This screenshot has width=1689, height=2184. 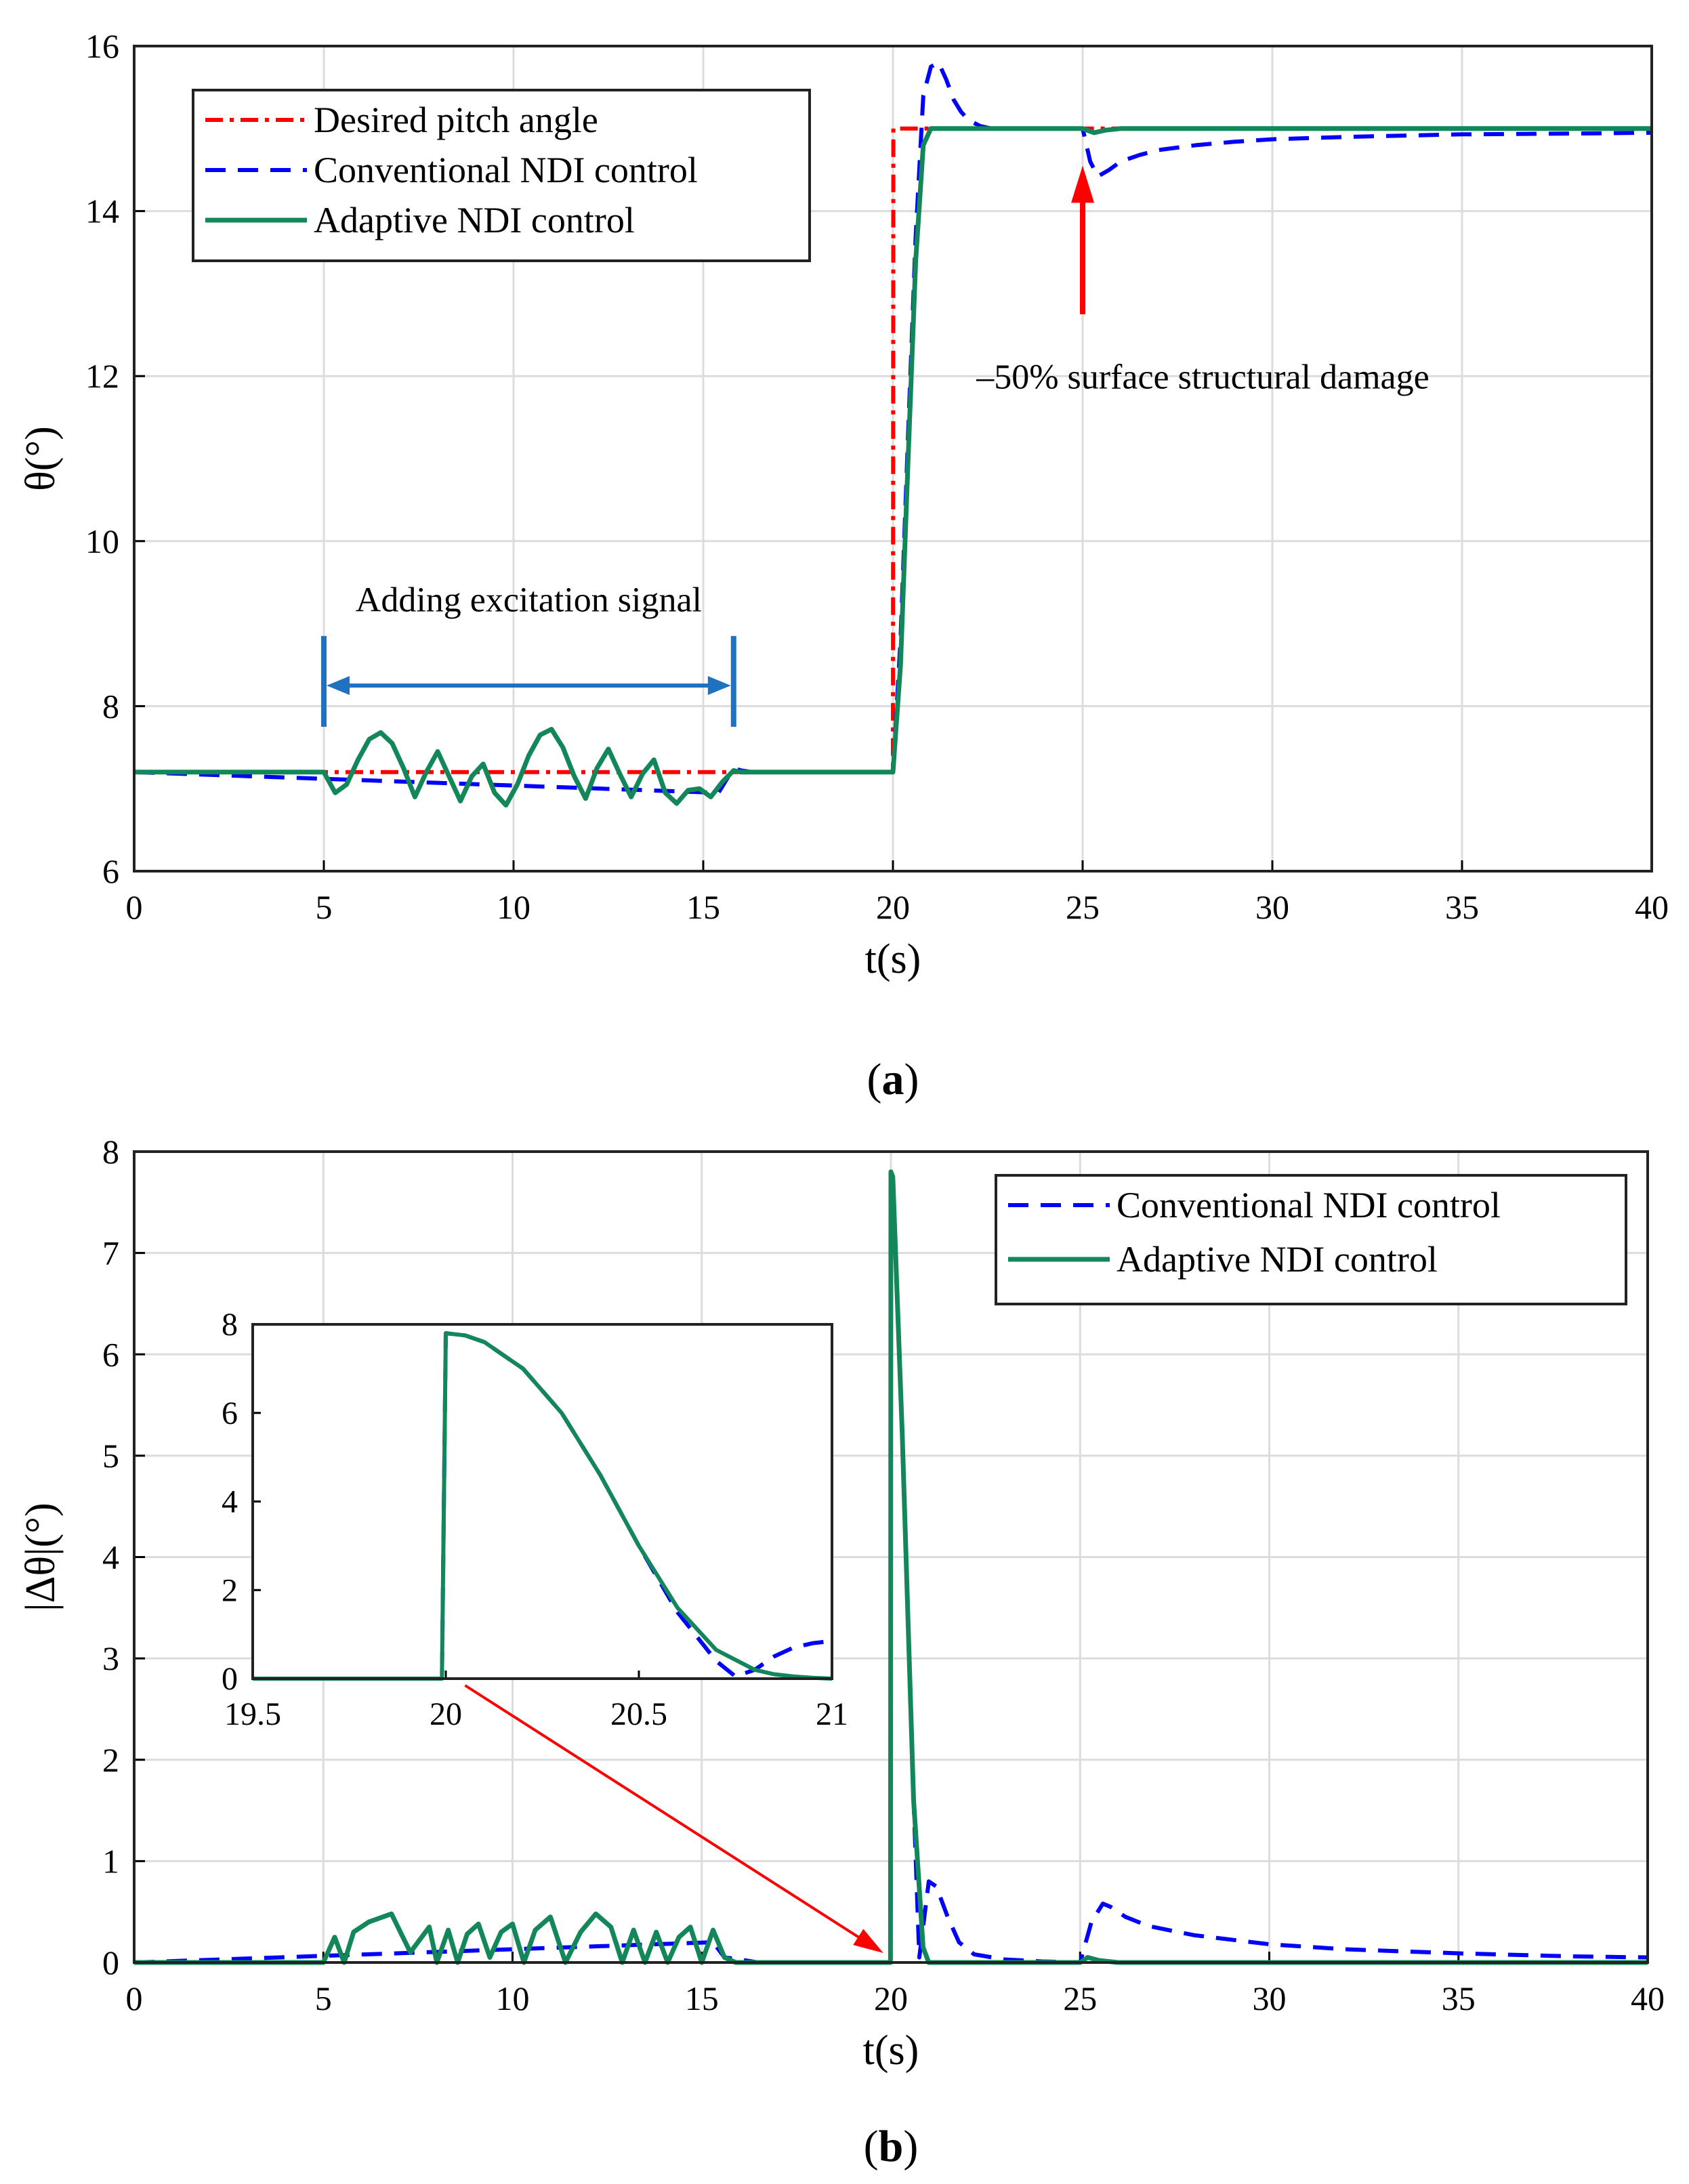 I want to click on y-axis-label: θ(°), so click(x=41, y=458).